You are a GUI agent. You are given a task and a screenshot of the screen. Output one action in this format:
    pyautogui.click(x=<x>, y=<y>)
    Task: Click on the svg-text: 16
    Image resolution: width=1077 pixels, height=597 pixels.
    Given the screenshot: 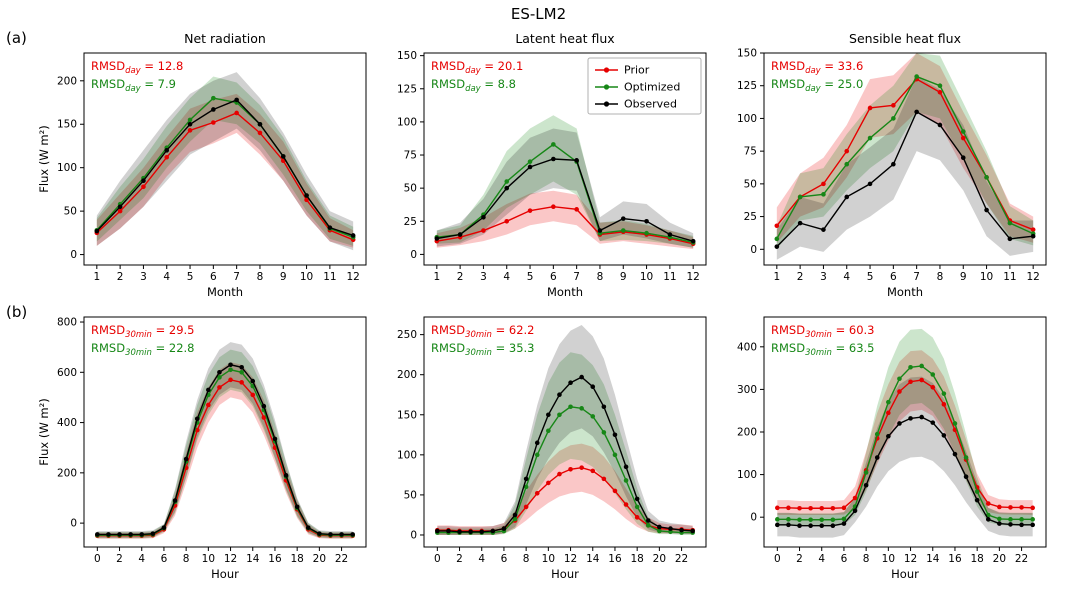 What is the action you would take?
    pyautogui.click(x=275, y=559)
    